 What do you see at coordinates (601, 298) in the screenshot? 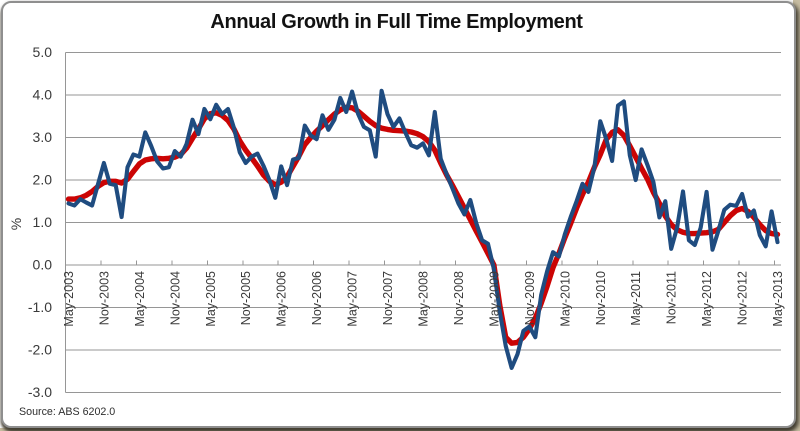
I see `svg-text: Nov-2010` at bounding box center [601, 298].